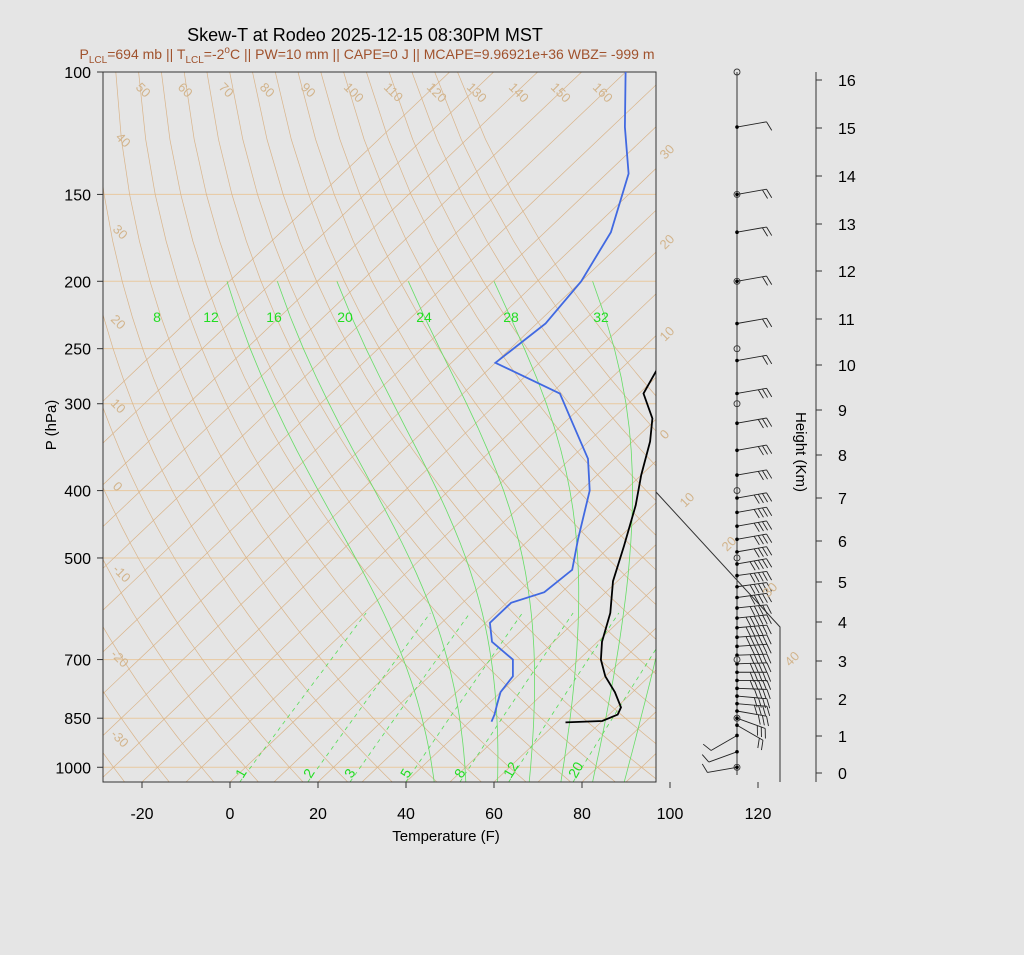 Image resolution: width=1024 pixels, height=955 pixels. Describe the element at coordinates (40, 427) in the screenshot. I see `dry-adiabat` at that location.